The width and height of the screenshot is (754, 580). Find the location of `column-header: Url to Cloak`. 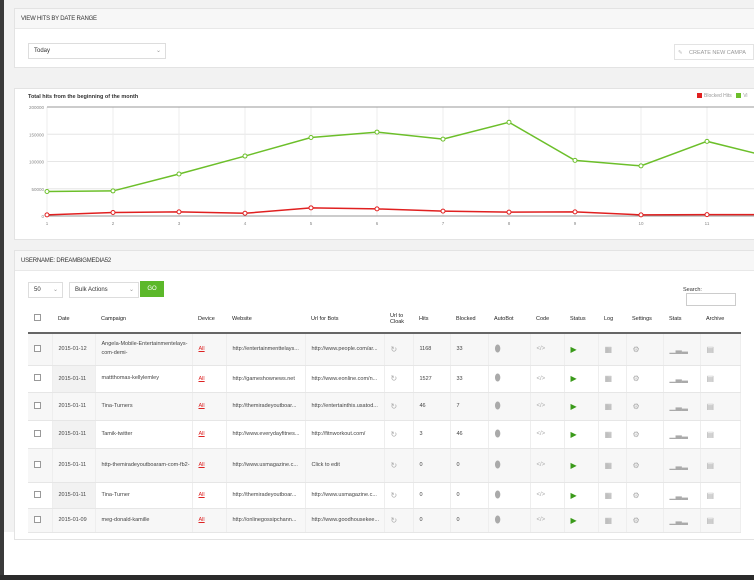

column-header: Url to Cloak is located at coordinates (398, 319).